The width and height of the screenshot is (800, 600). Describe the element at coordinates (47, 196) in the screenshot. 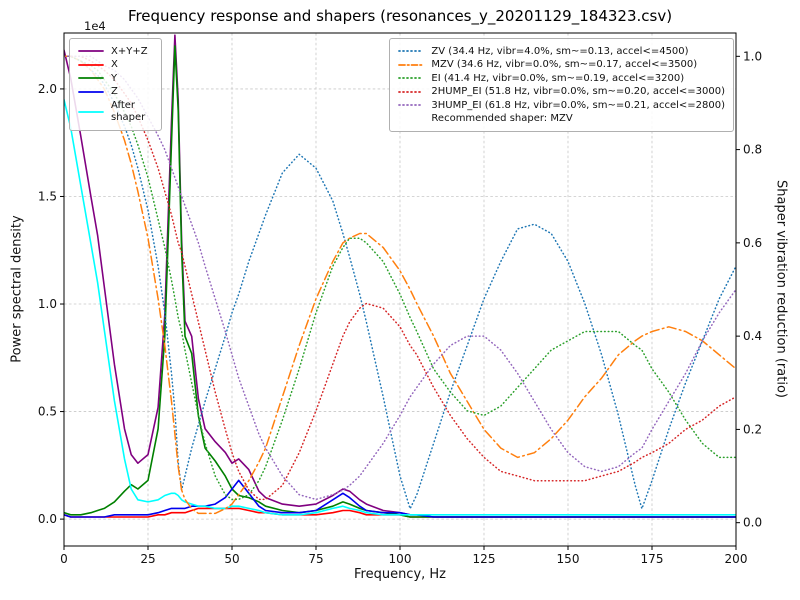

I see `svg-text: 1.5` at that location.